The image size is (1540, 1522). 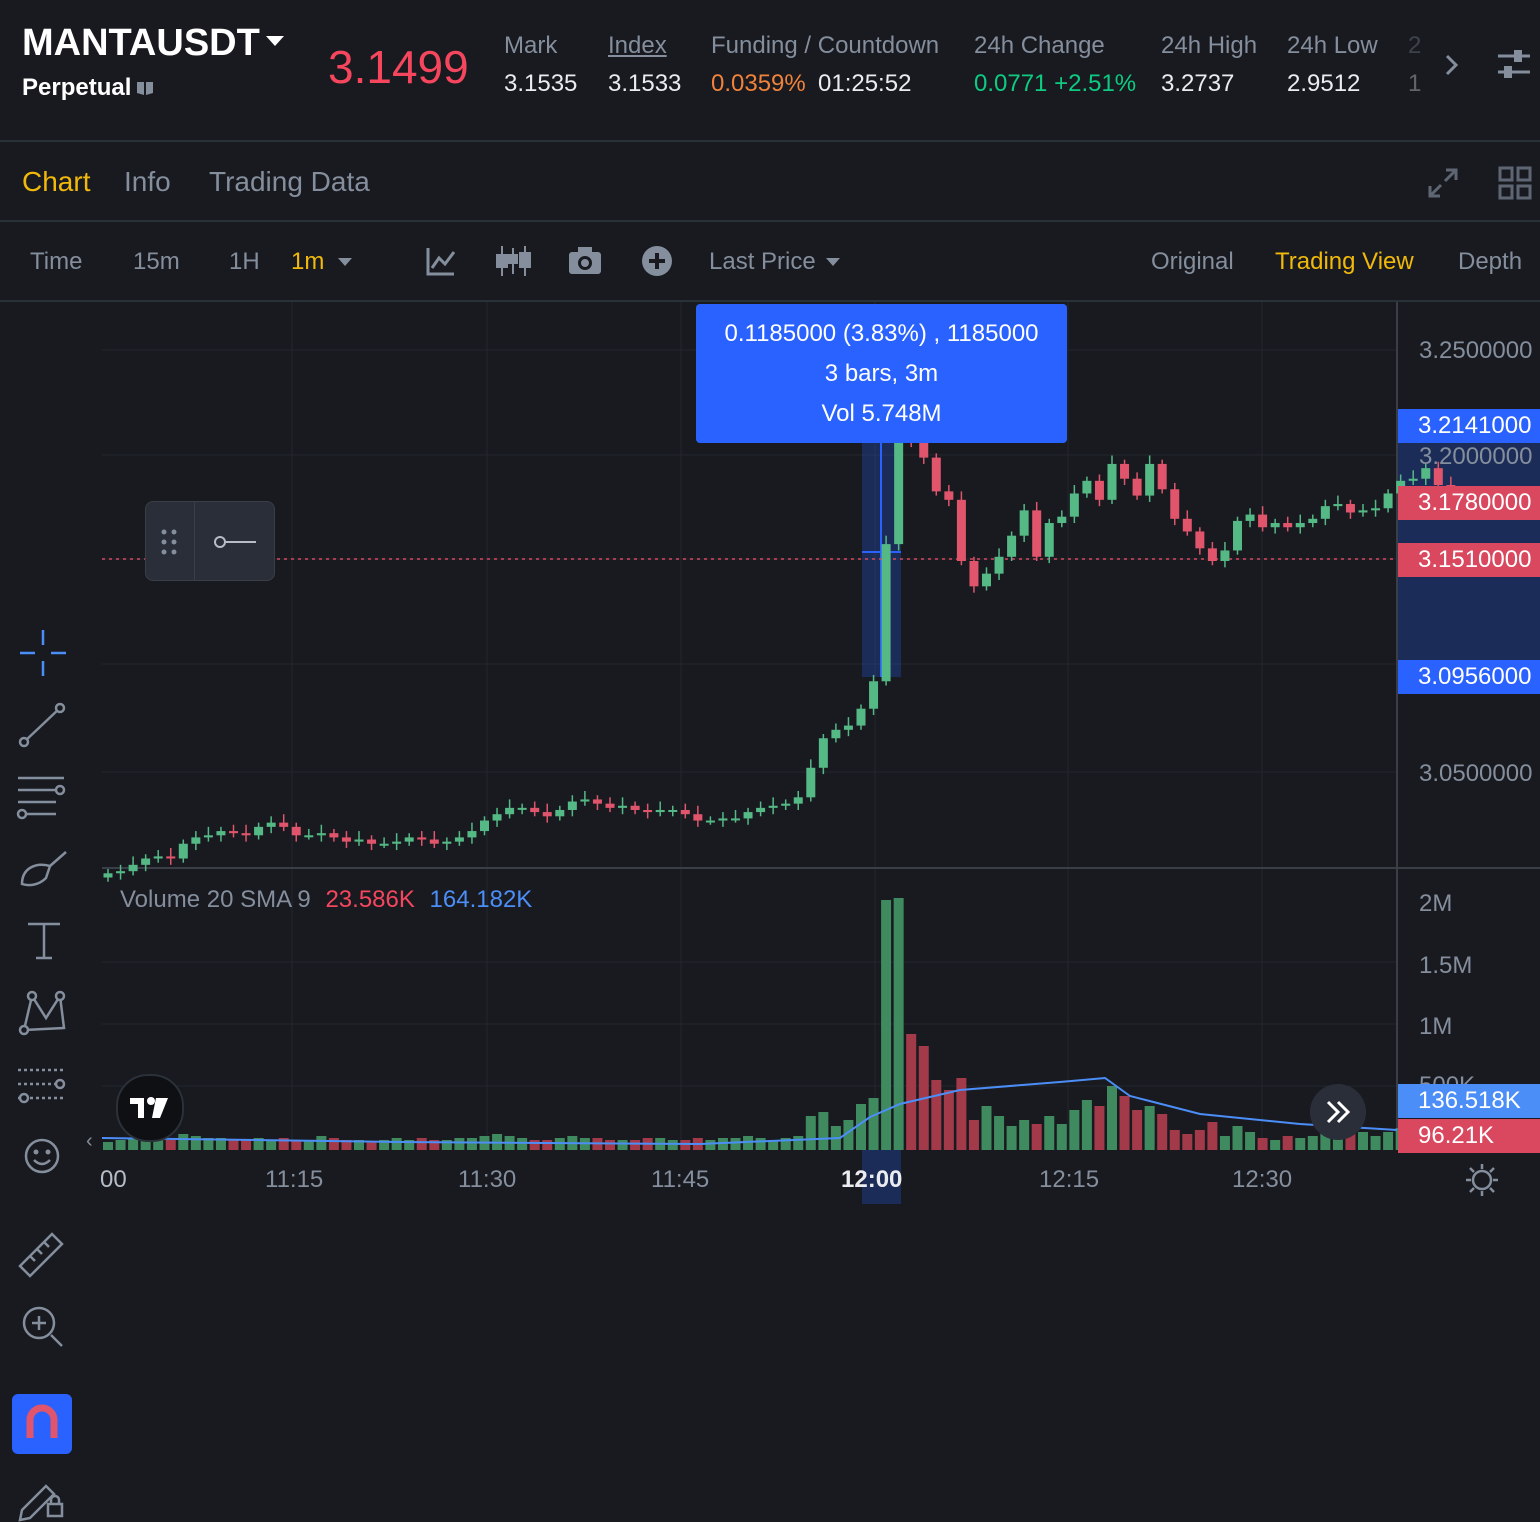 What do you see at coordinates (145, 88) in the screenshot?
I see `book-icon` at bounding box center [145, 88].